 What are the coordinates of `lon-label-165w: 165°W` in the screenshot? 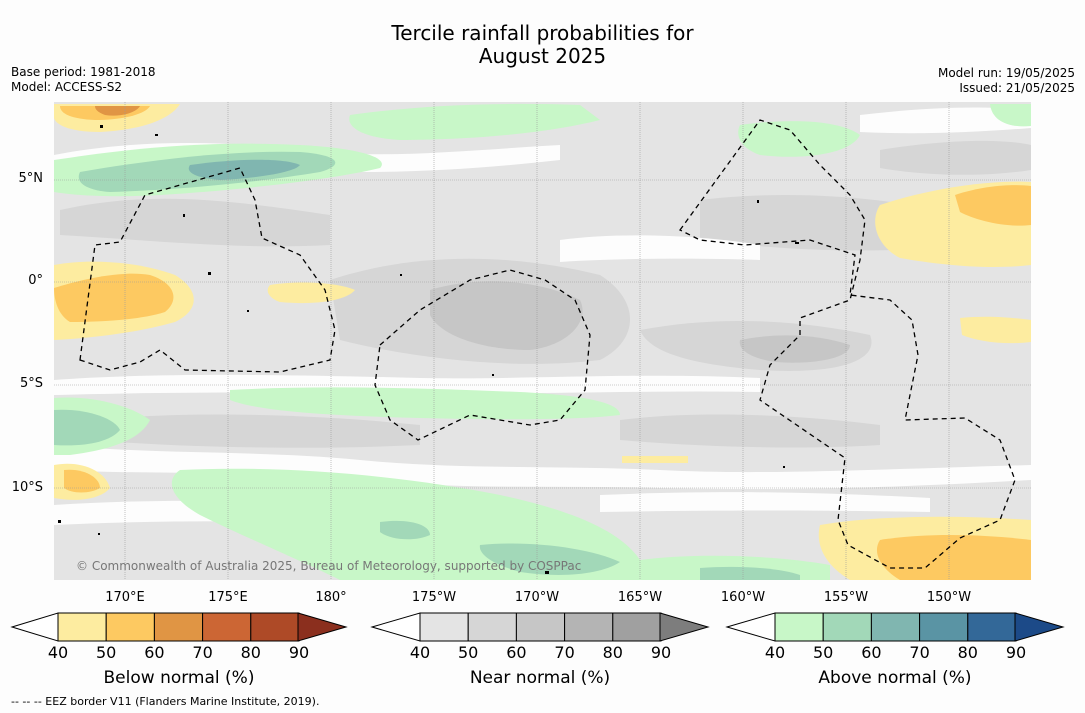 It's located at (640, 597).